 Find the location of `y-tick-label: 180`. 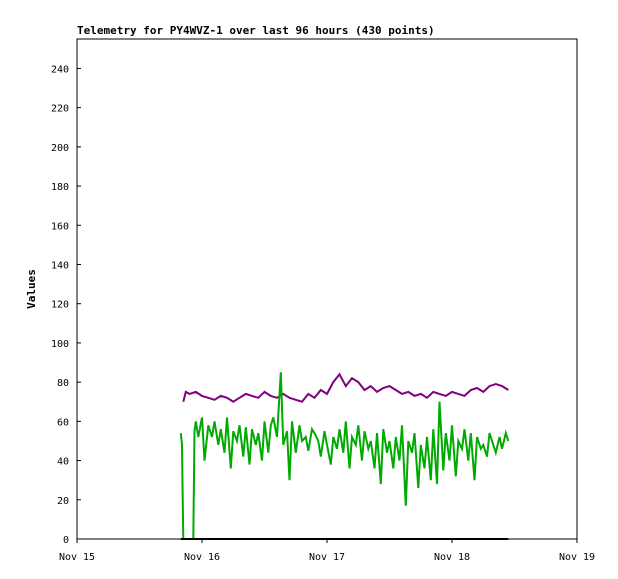

y-tick-label: 180 is located at coordinates (60, 187).